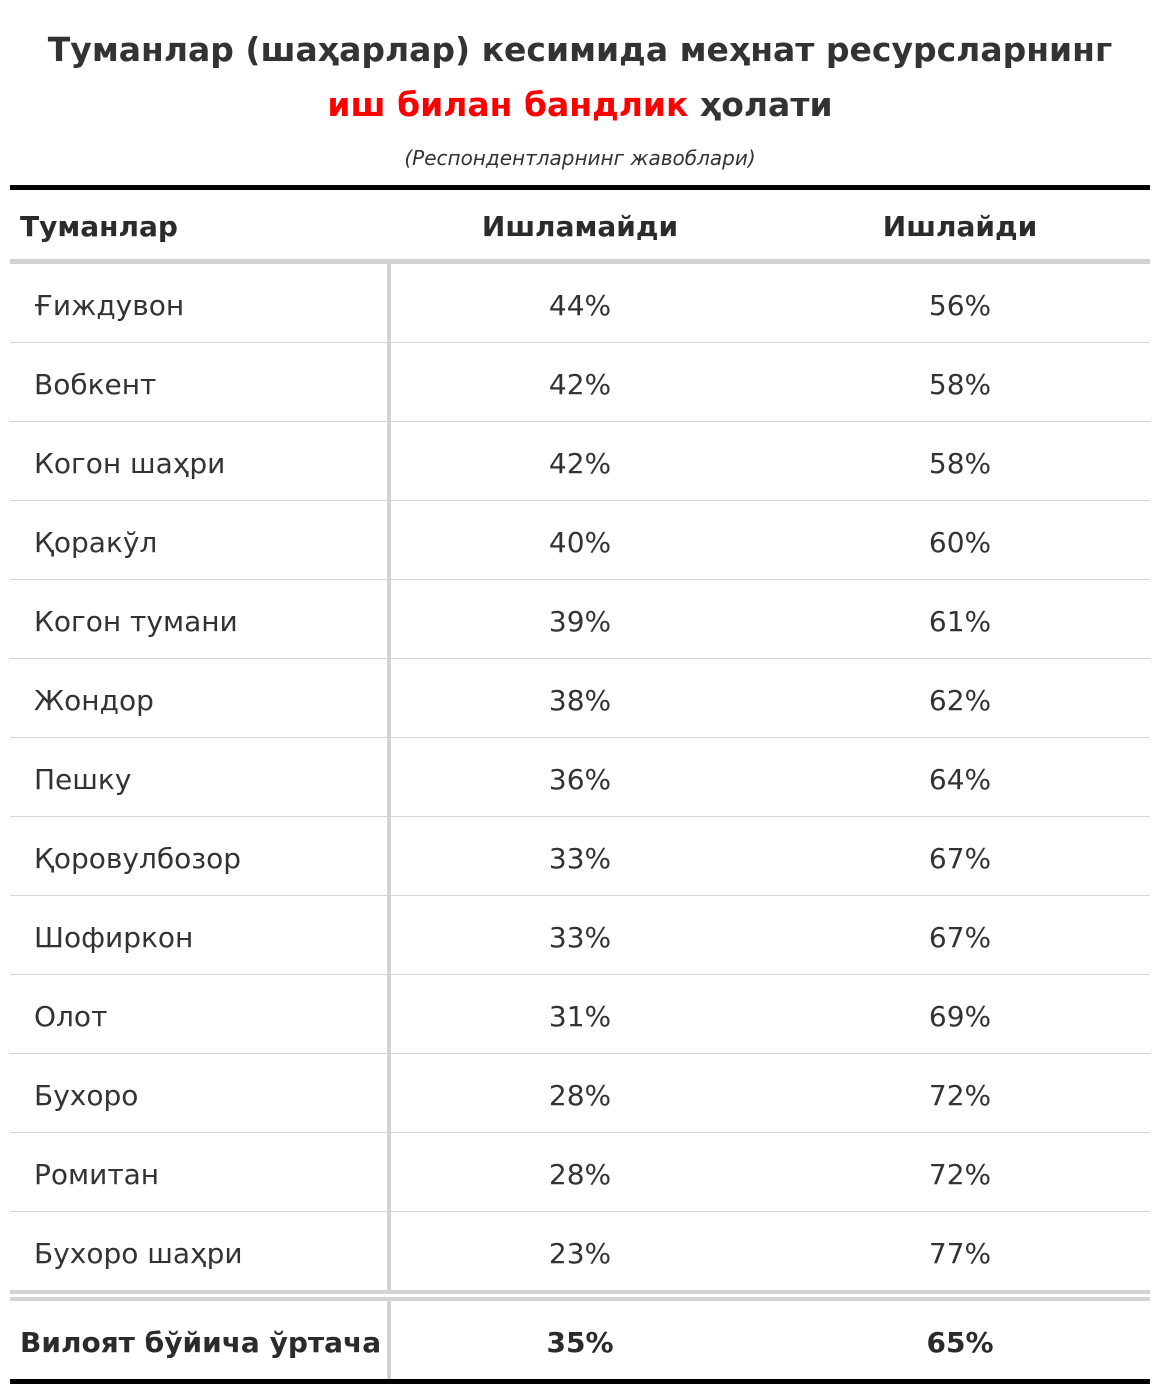 This screenshot has height=1395, width=1160. I want to click on chart-title-line-2: иш билан бандлик ҳолати, so click(580, 105).